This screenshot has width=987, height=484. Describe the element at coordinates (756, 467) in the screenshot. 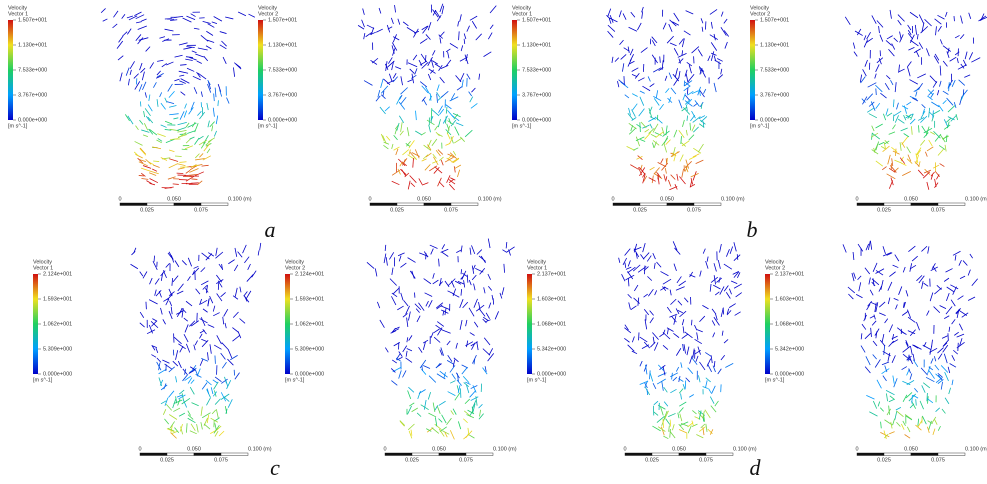

I see `figure-label: d` at that location.